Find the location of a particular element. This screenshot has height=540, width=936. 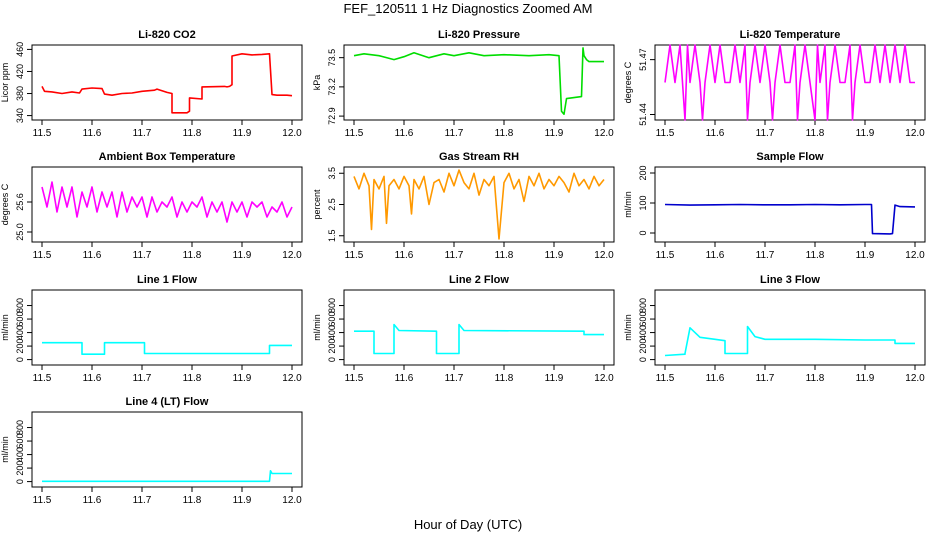

y-tick-label: 73.5 is located at coordinates (332, 58).